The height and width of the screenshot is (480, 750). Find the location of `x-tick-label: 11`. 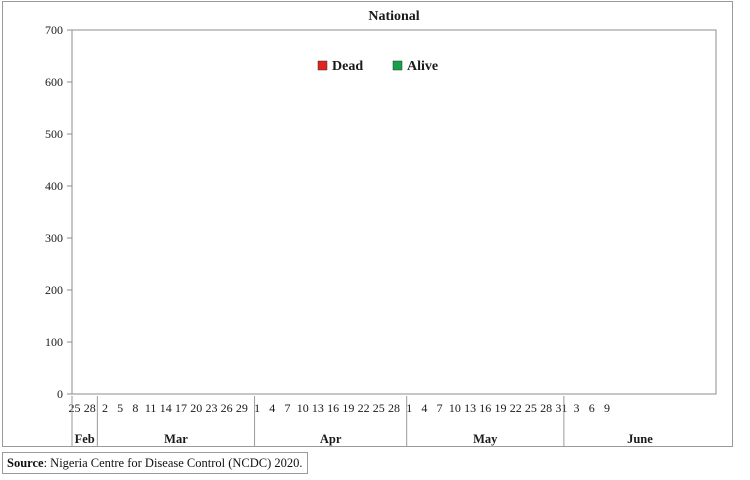

x-tick-label: 11 is located at coordinates (151, 408).